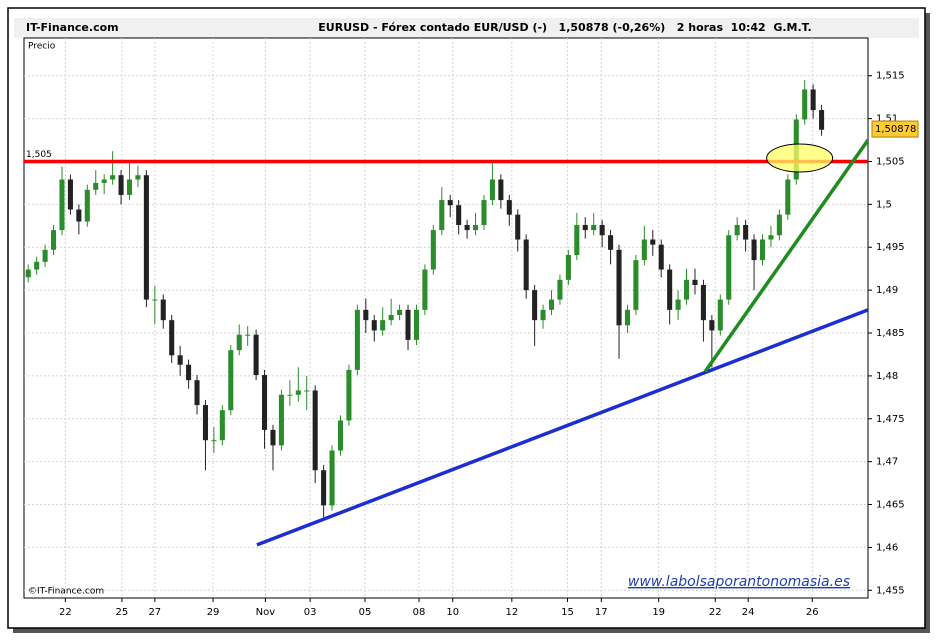 This screenshot has height=640, width=940. I want to click on y-tick-label: 1,475, so click(890, 419).